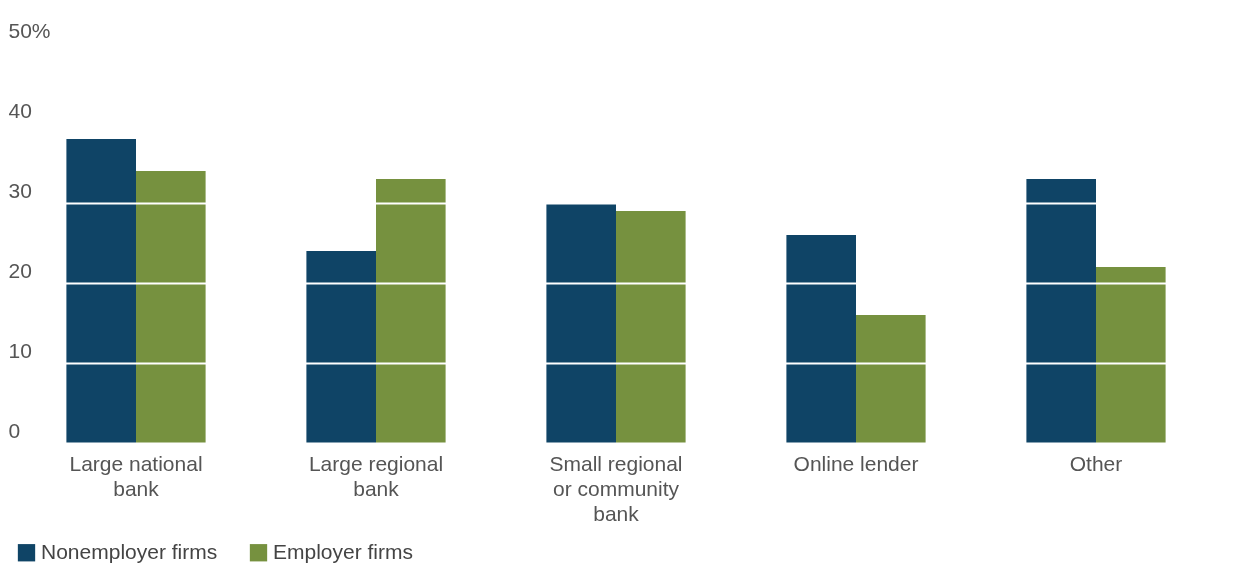 The height and width of the screenshot is (577, 1248). Describe the element at coordinates (20, 110) in the screenshot. I see `y-tick-label: 40` at that location.